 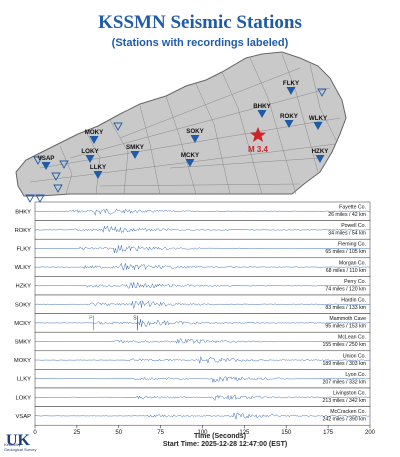 I want to click on x-tick-label: 200, so click(x=370, y=433).